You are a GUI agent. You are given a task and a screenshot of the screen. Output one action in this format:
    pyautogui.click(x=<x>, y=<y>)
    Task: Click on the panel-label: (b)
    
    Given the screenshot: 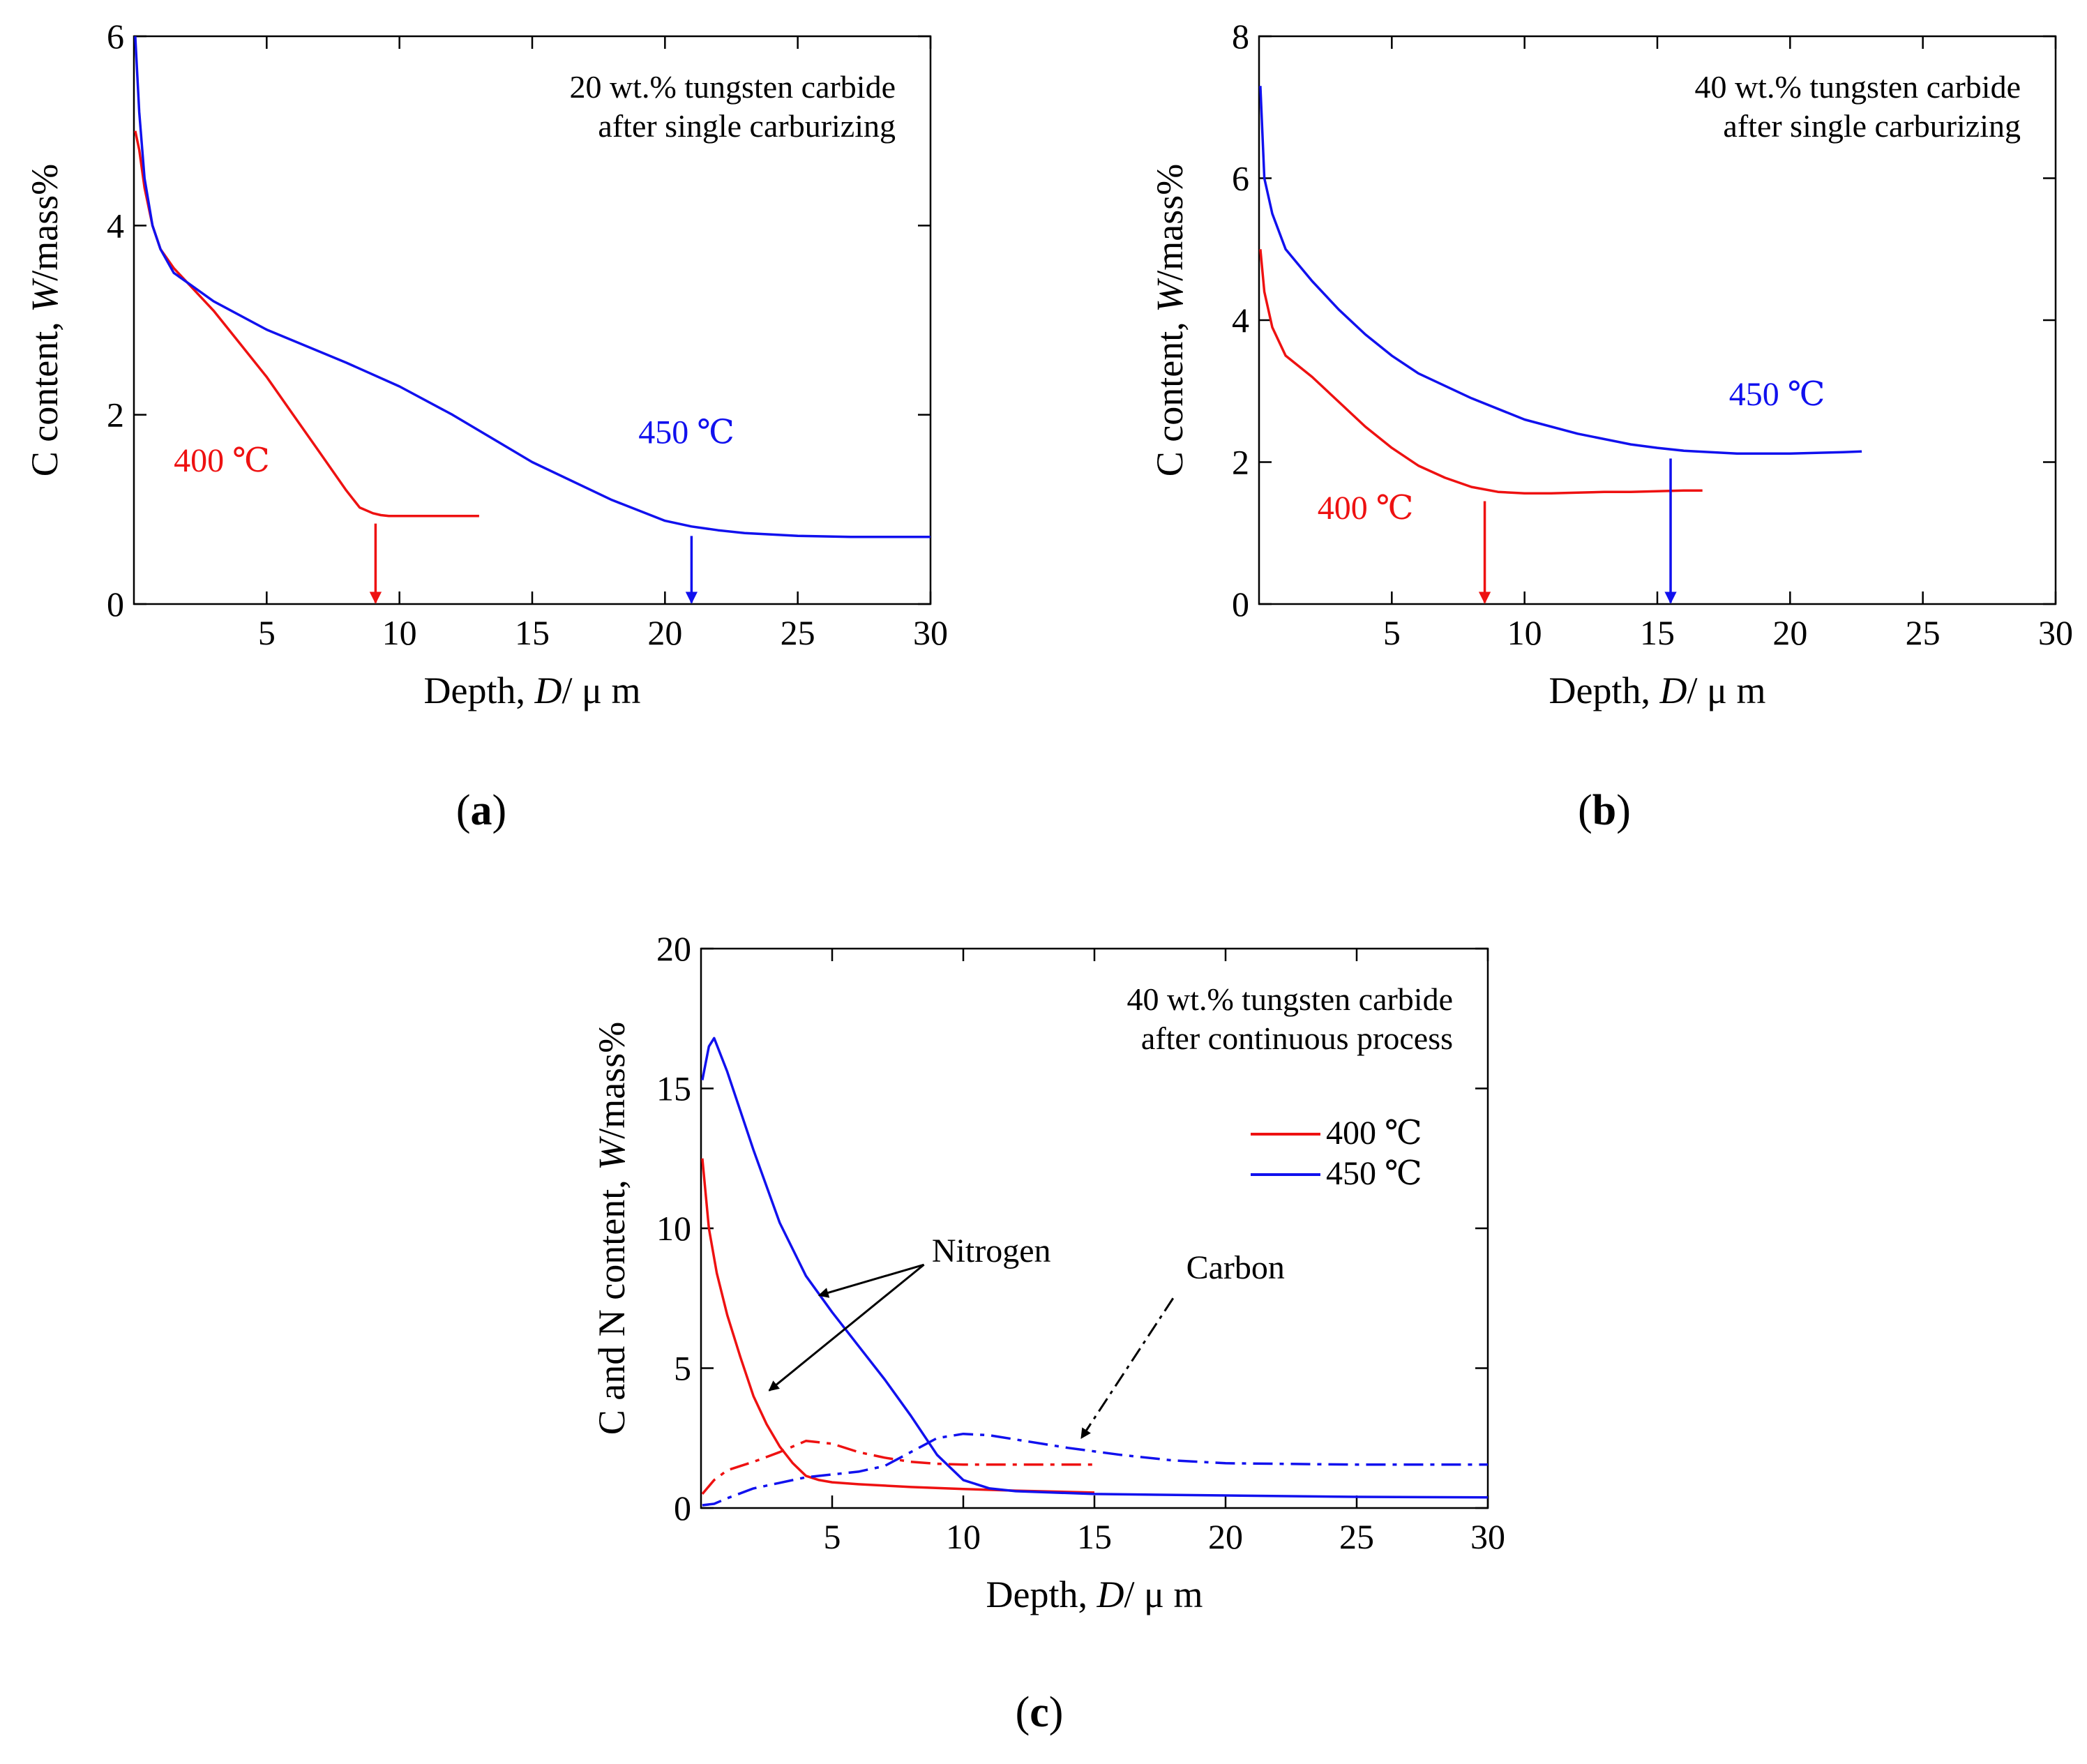 What is the action you would take?
    pyautogui.click(x=1604, y=810)
    